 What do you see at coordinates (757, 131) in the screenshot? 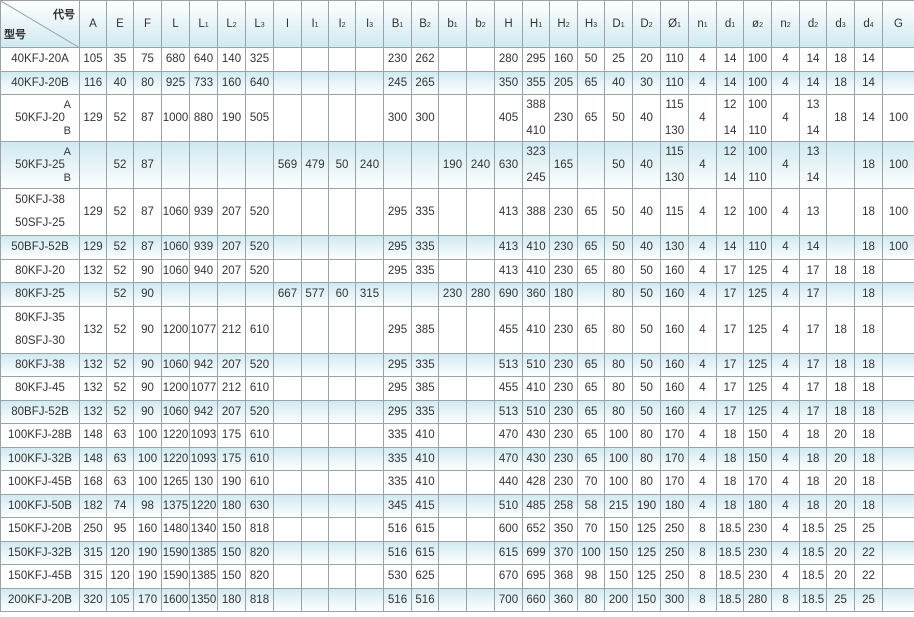
I see `split-value: 110` at bounding box center [757, 131].